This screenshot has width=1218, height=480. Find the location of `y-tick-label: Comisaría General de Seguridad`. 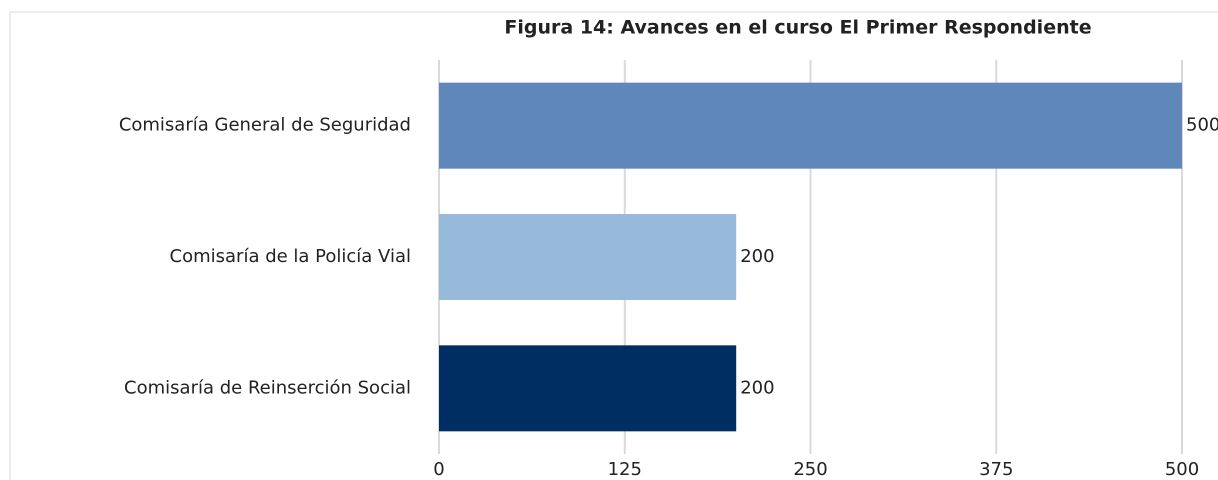

y-tick-label: Comisaría General de Seguridad is located at coordinates (265, 125).